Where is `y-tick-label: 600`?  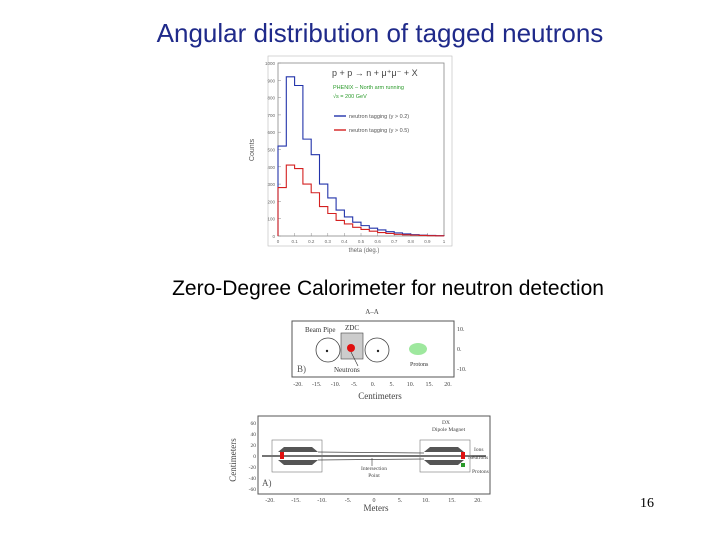 y-tick-label: 600 is located at coordinates (271, 132).